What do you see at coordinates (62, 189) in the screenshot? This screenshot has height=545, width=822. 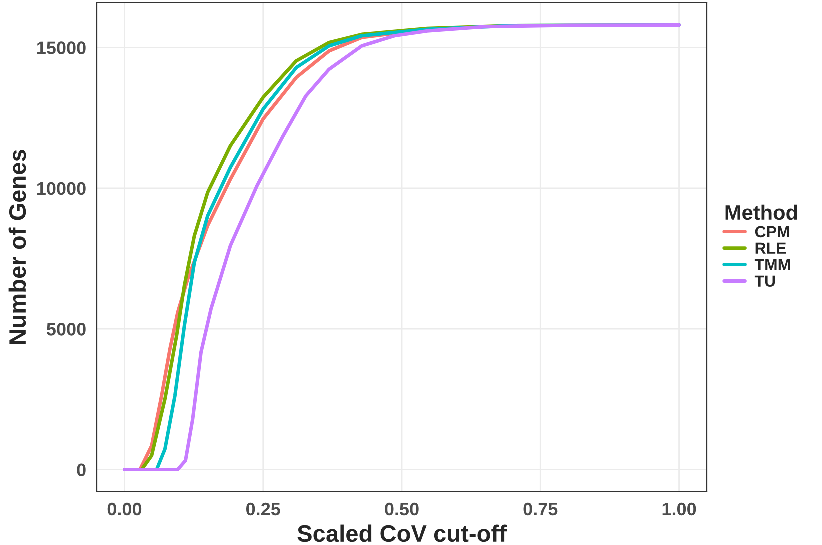 I see `y-tick-label: 10000` at bounding box center [62, 189].